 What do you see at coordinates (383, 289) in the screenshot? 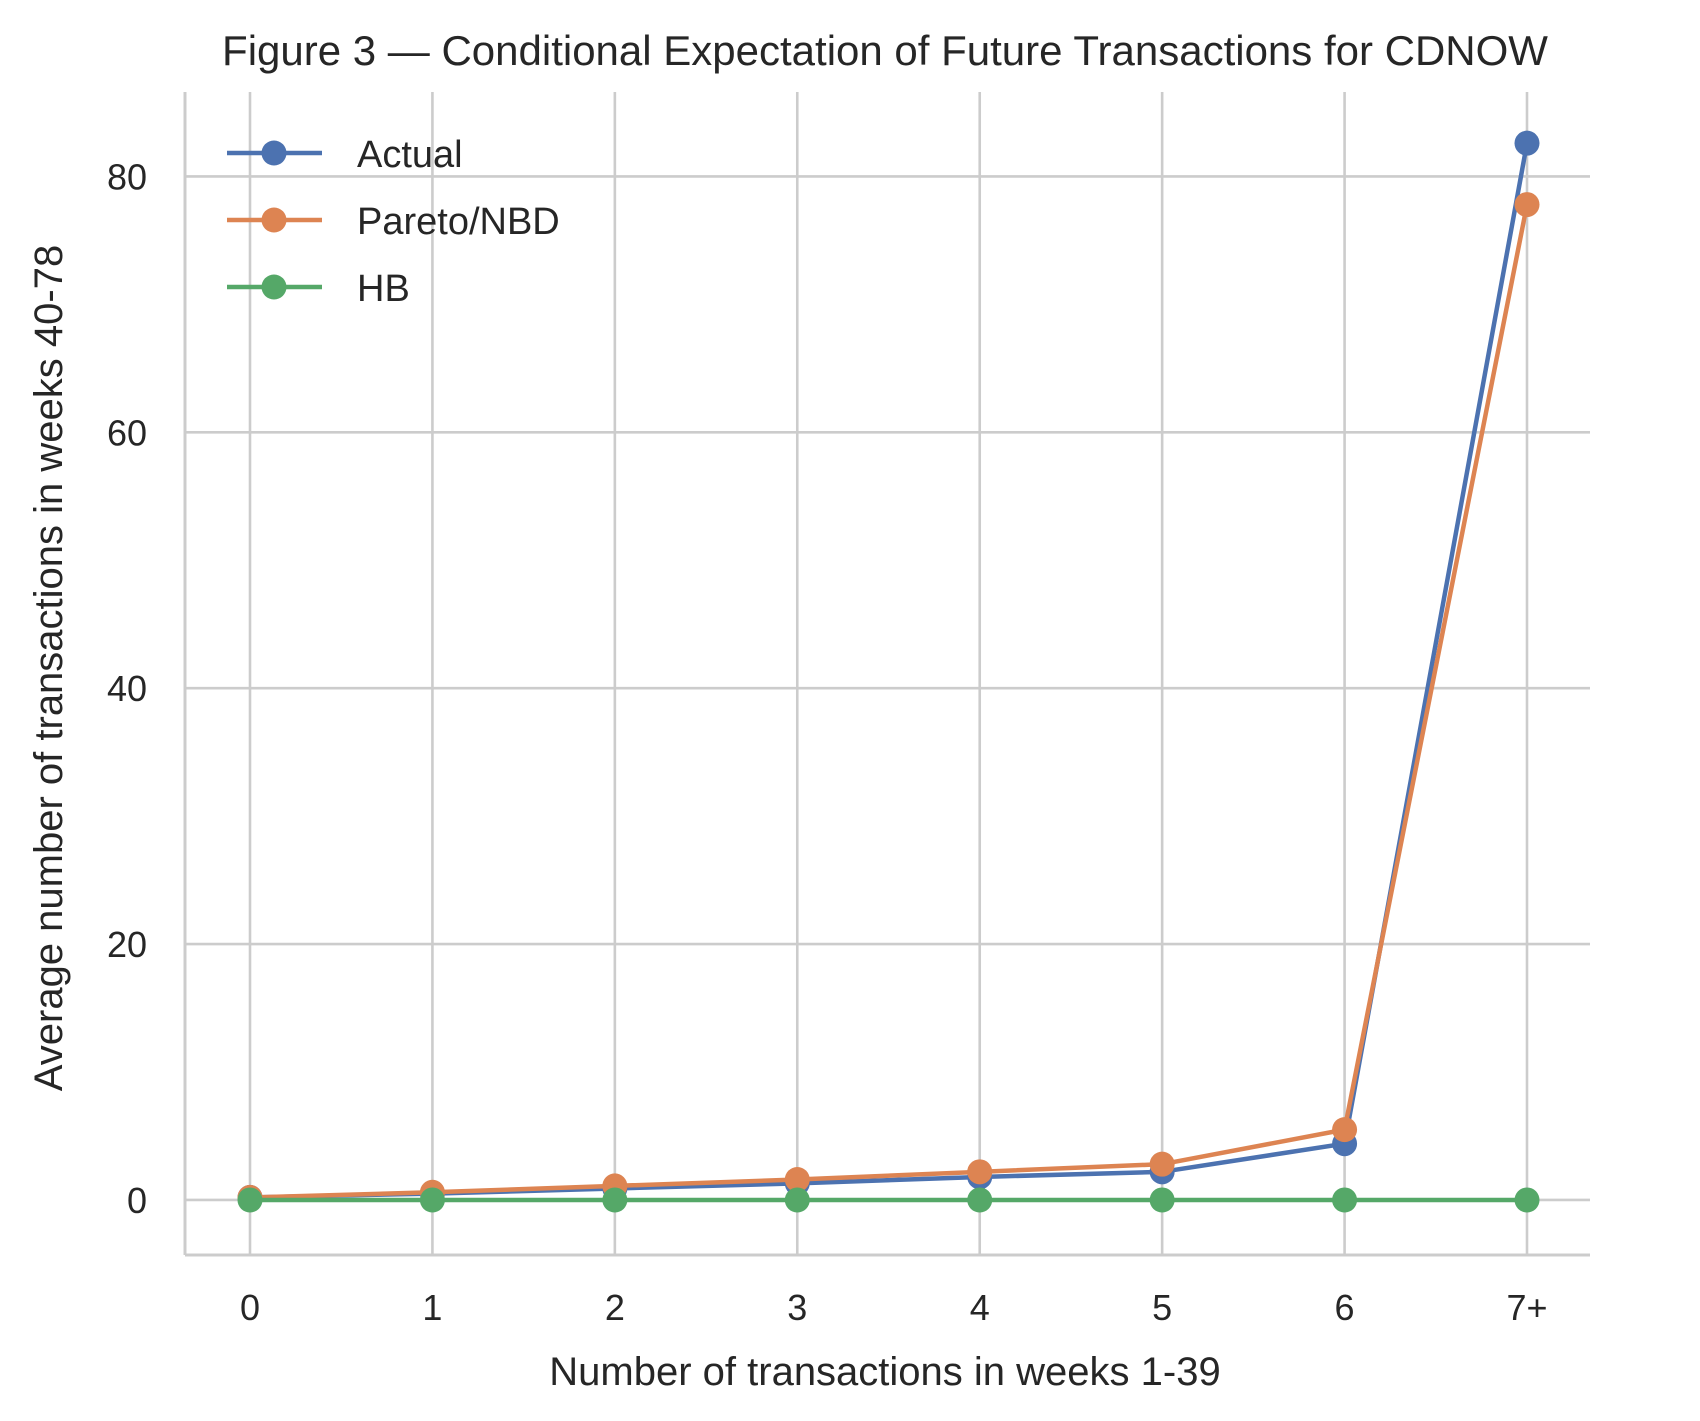
I see `legend-label: HB` at bounding box center [383, 289].